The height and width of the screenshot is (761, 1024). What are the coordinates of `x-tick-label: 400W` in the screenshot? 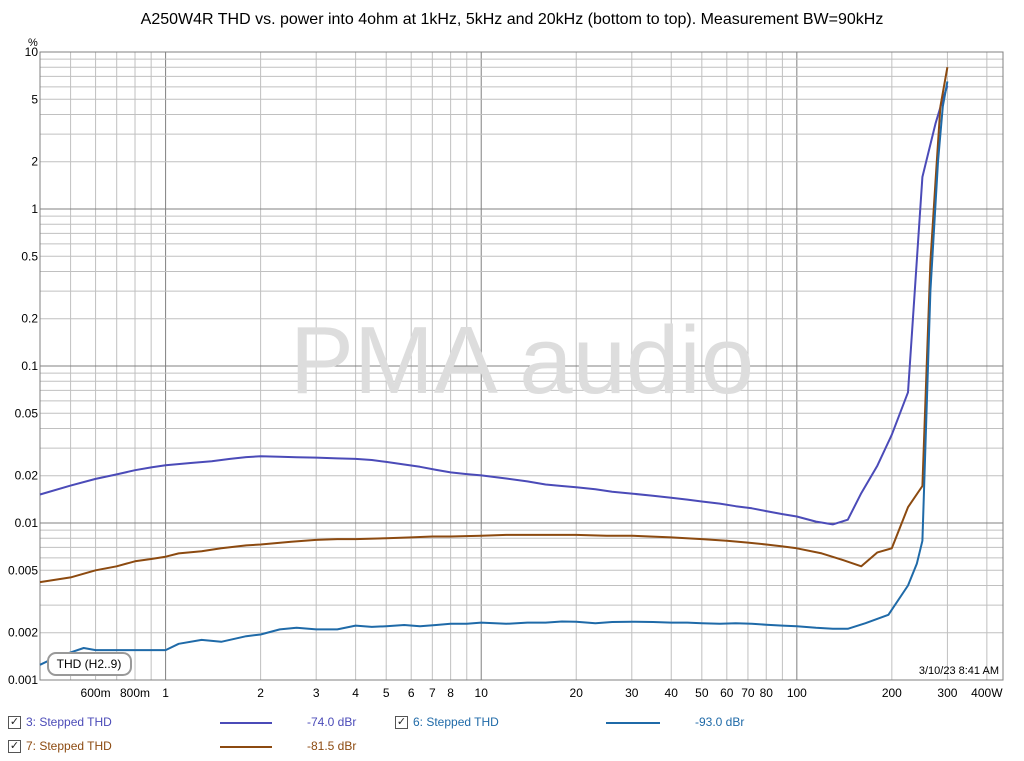 It's located at (987, 693).